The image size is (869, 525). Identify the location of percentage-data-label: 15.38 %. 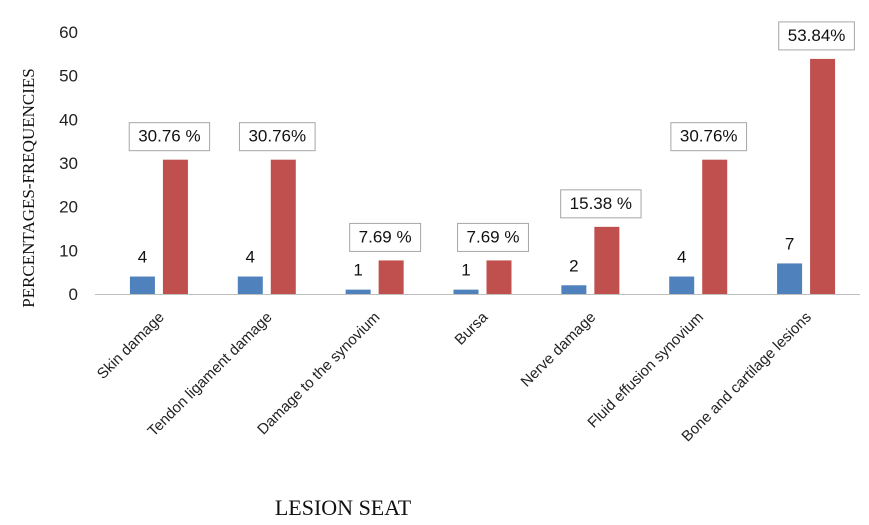
(601, 204).